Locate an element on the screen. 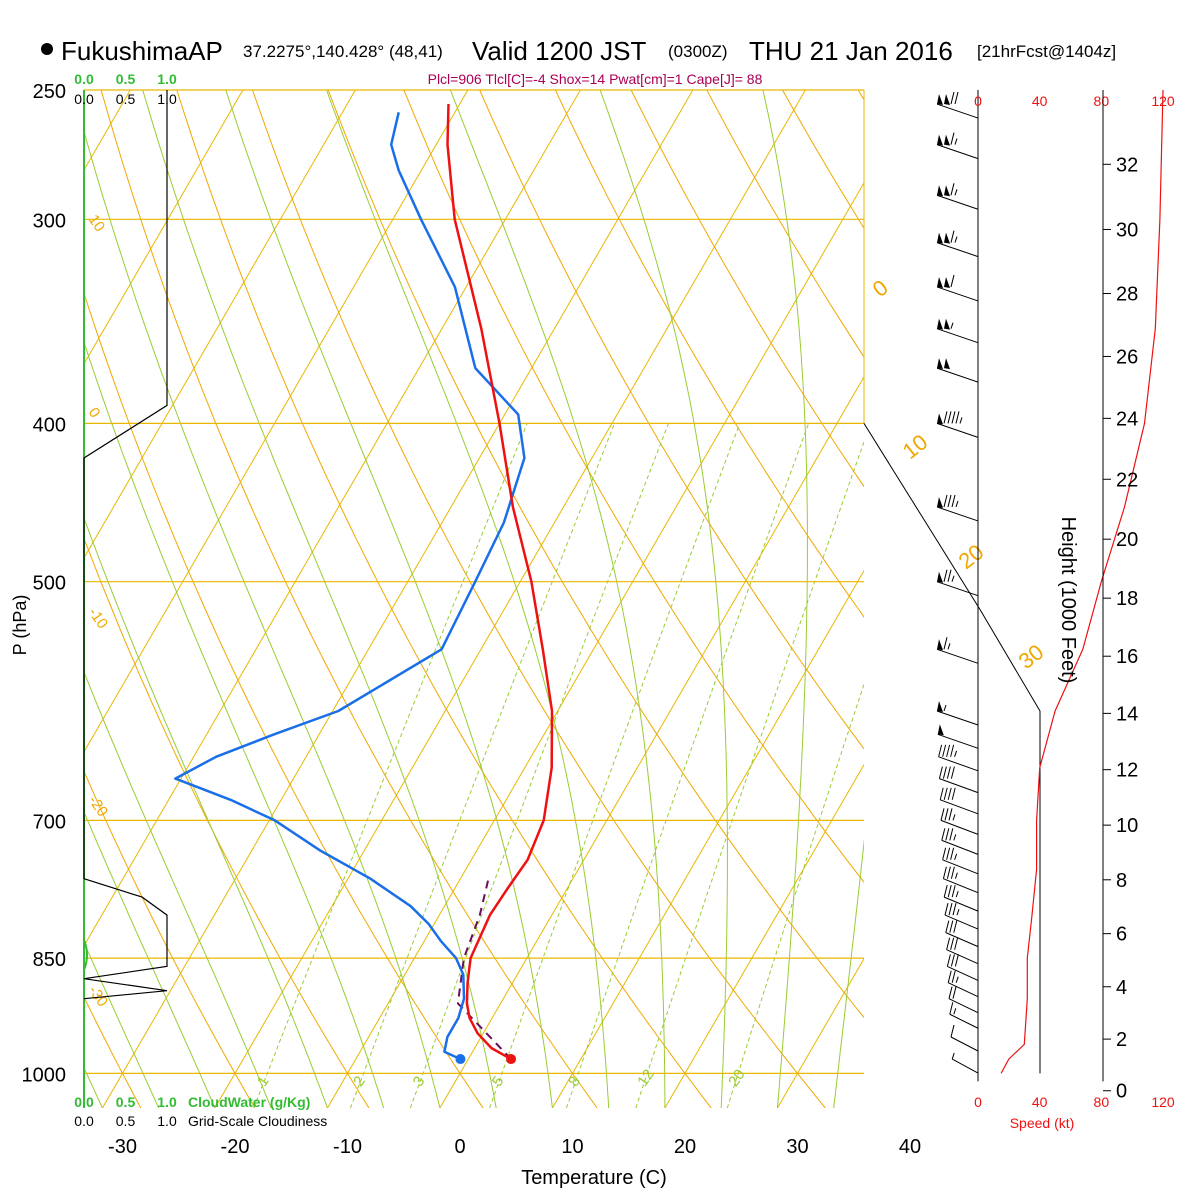 Image resolution: width=1200 pixels, height=1200 pixels. height-tick-label: 24 is located at coordinates (1127, 419).